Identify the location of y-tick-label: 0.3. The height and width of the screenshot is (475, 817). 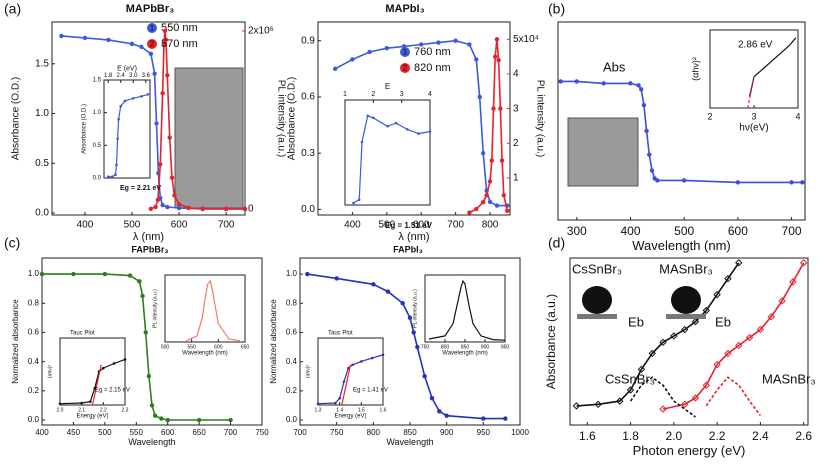
(308, 153).